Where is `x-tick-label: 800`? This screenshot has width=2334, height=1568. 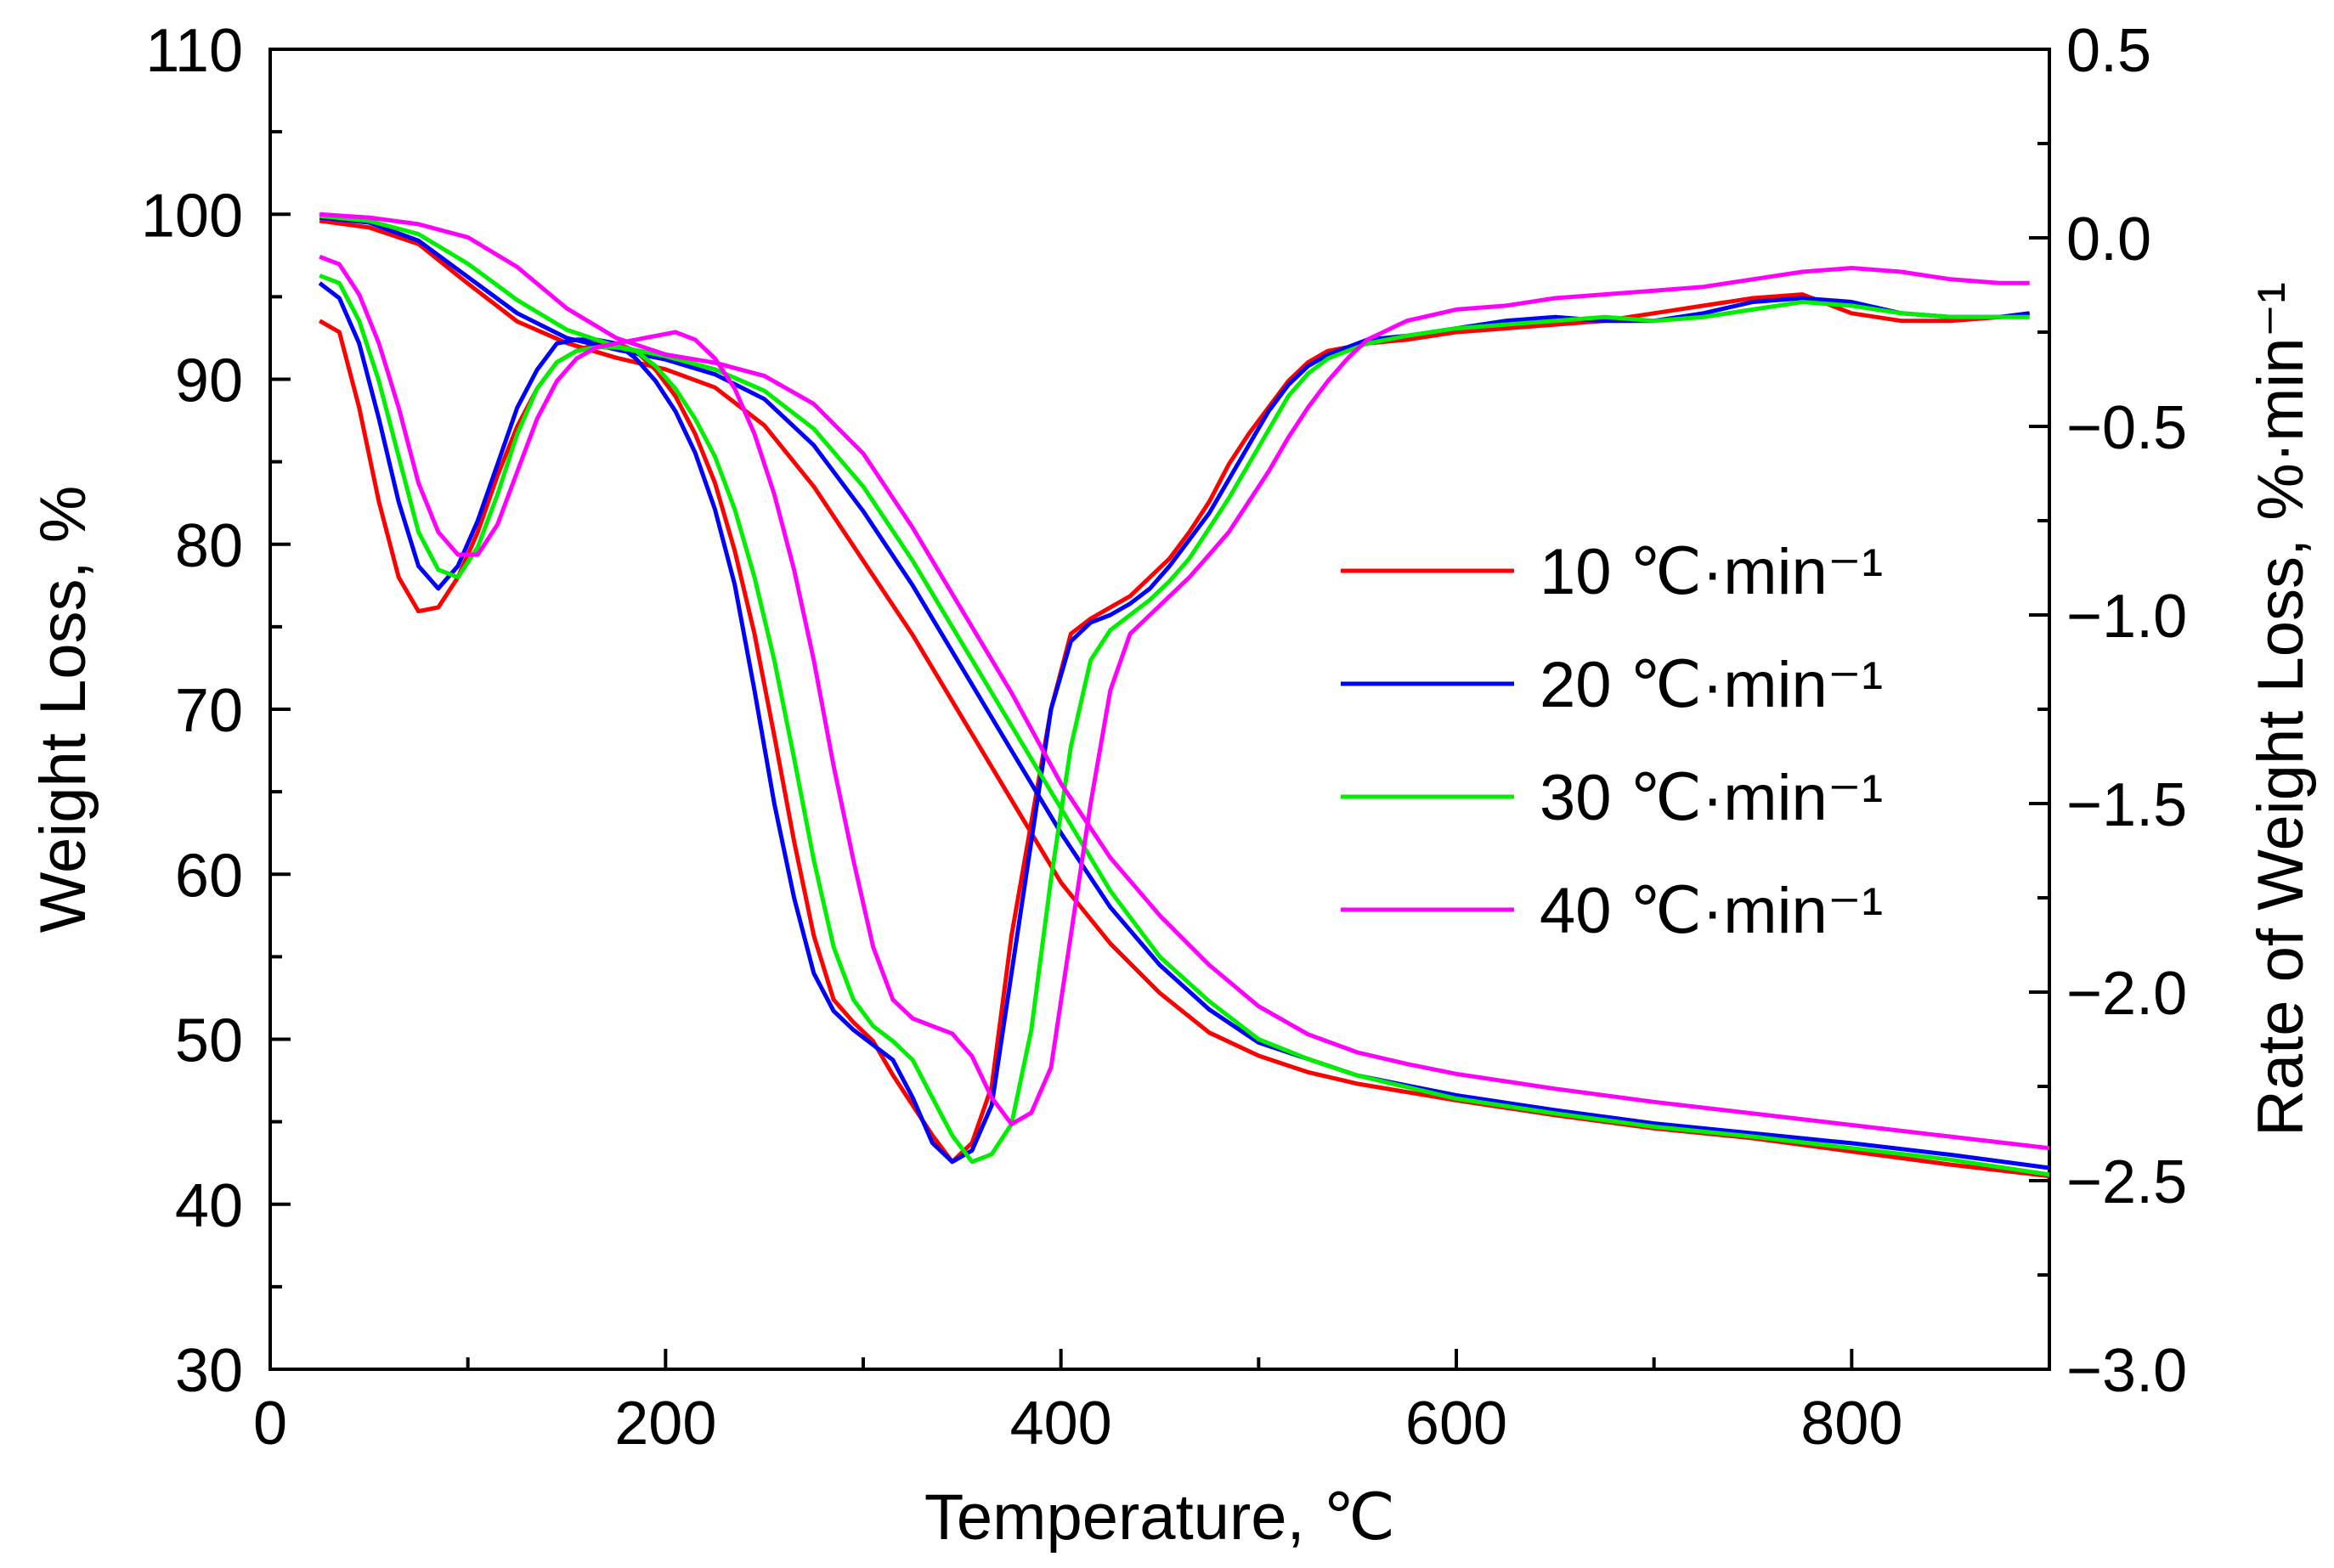 x-tick-label: 800 is located at coordinates (1851, 1424).